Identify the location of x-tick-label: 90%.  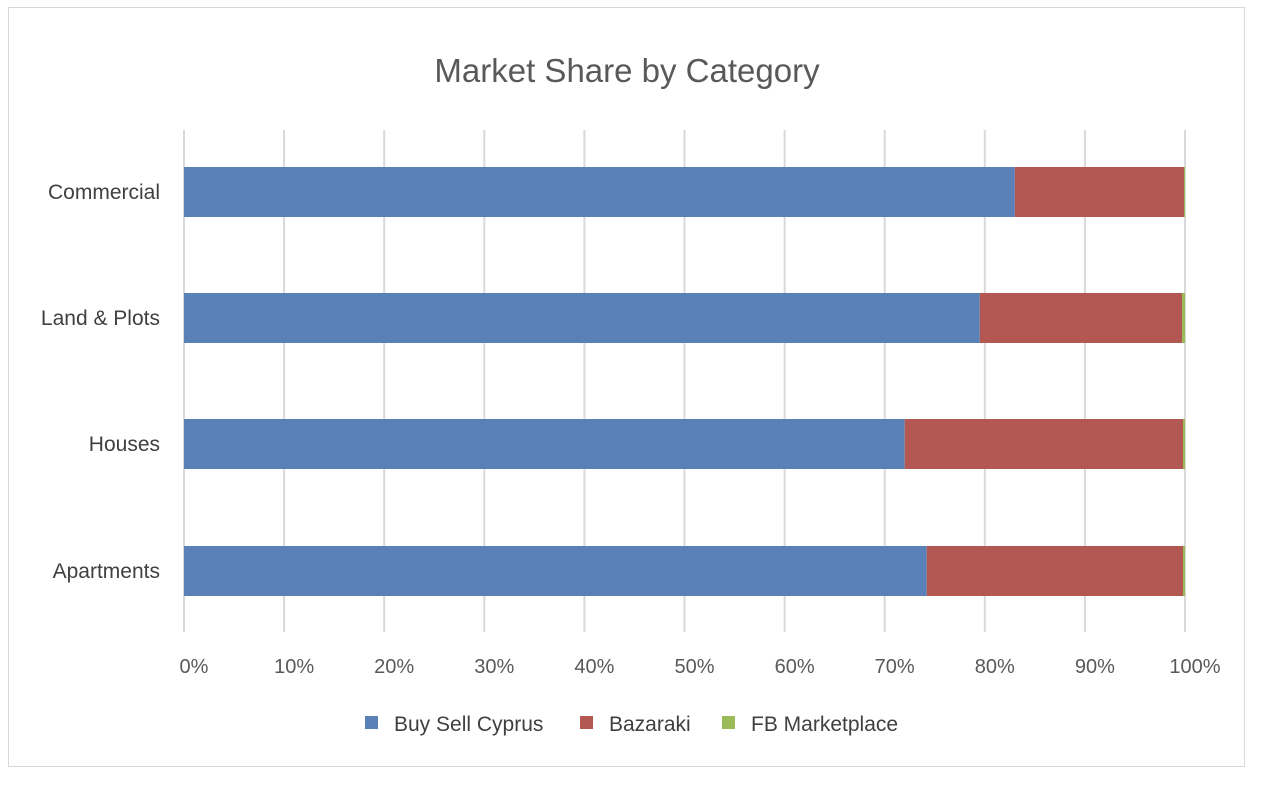
(1095, 667).